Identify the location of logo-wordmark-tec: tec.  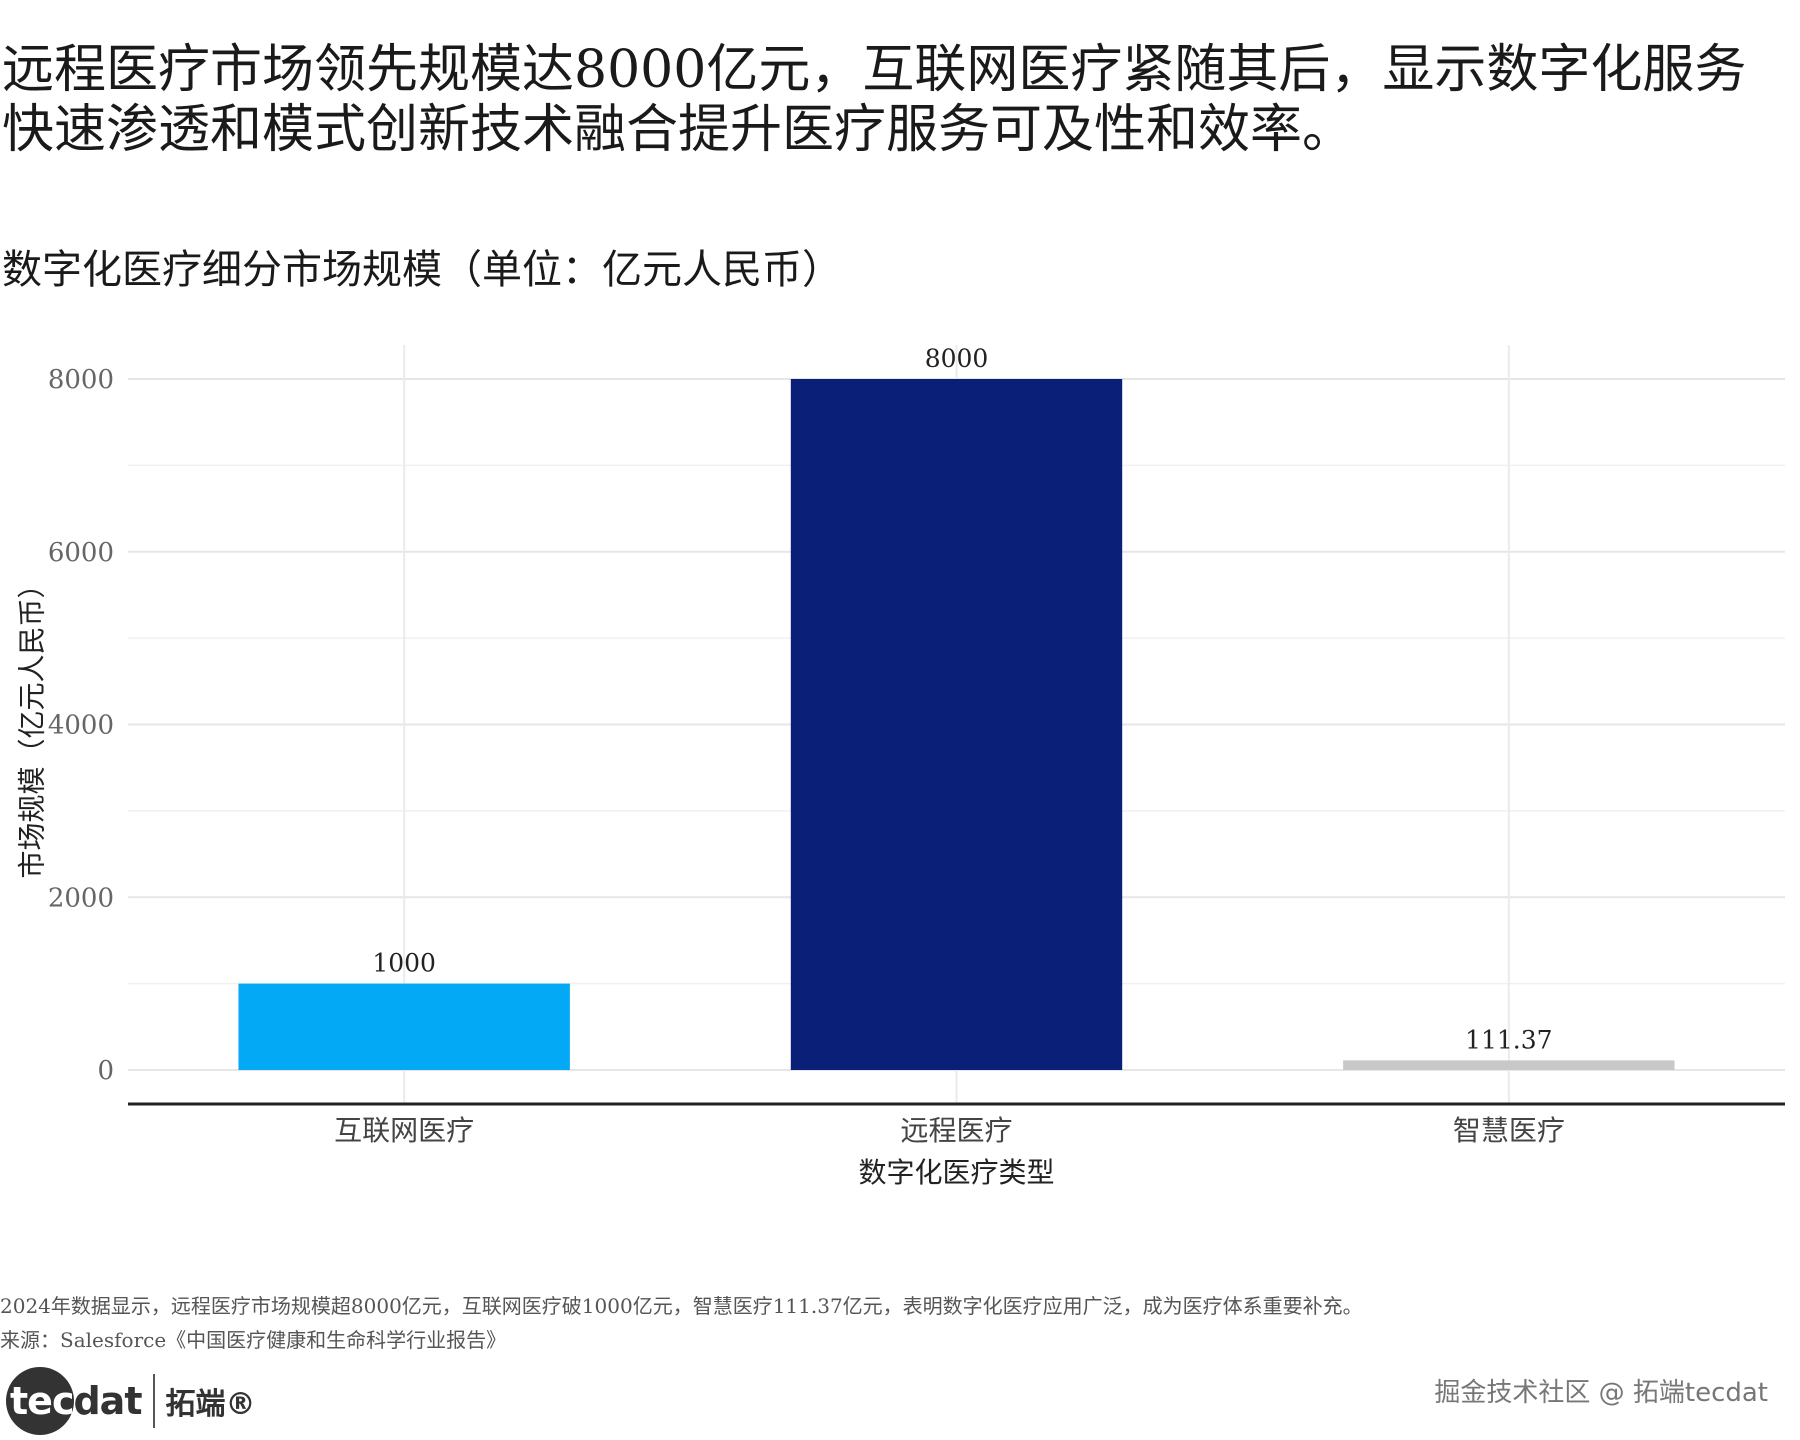
(42, 1401).